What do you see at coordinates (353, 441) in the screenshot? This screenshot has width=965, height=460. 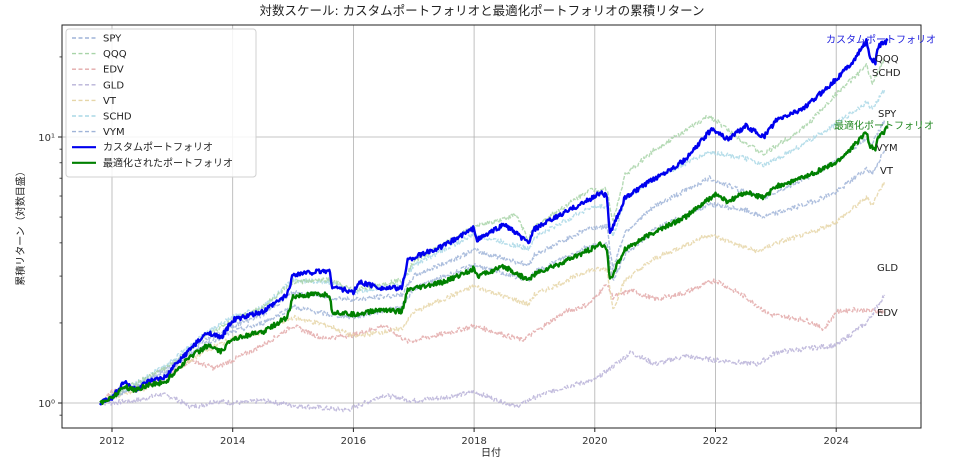 I see `x-tick-label: 2016` at bounding box center [353, 441].